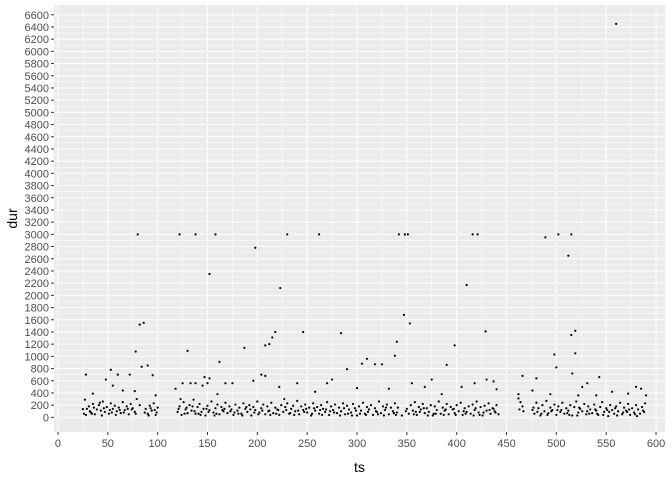  I want to click on y-tick-label: 4000, so click(37, 174).